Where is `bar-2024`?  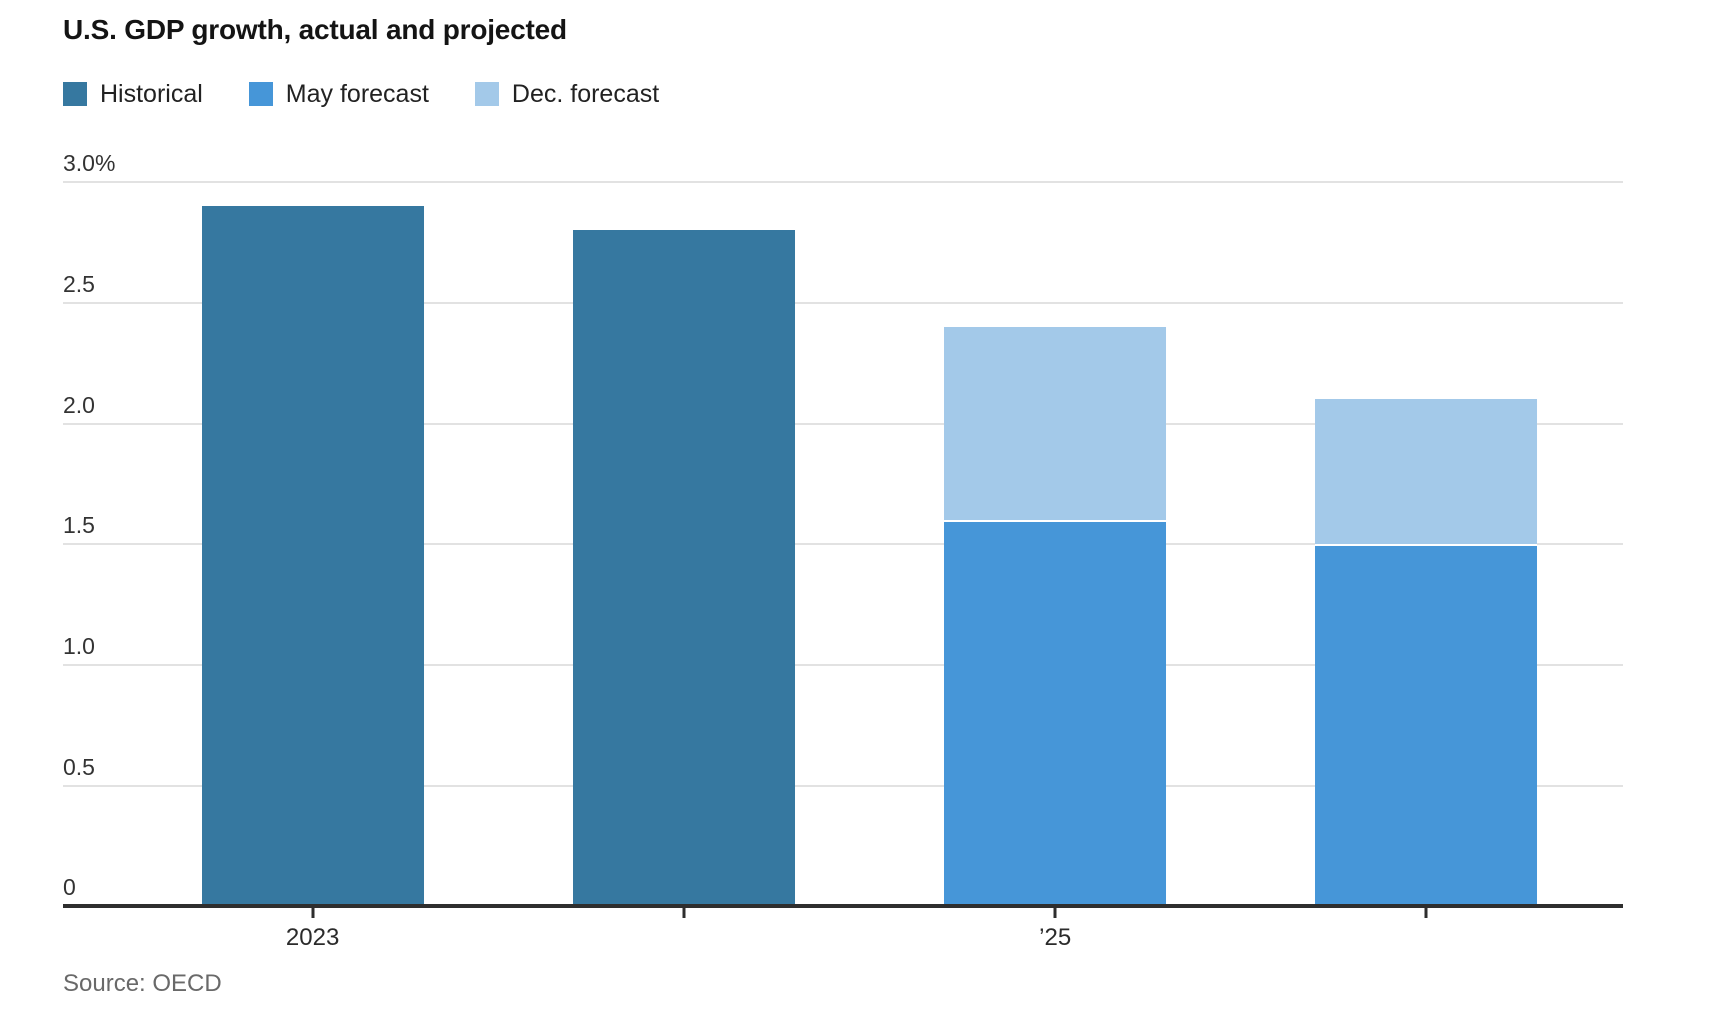 bar-2024 is located at coordinates (683, 544).